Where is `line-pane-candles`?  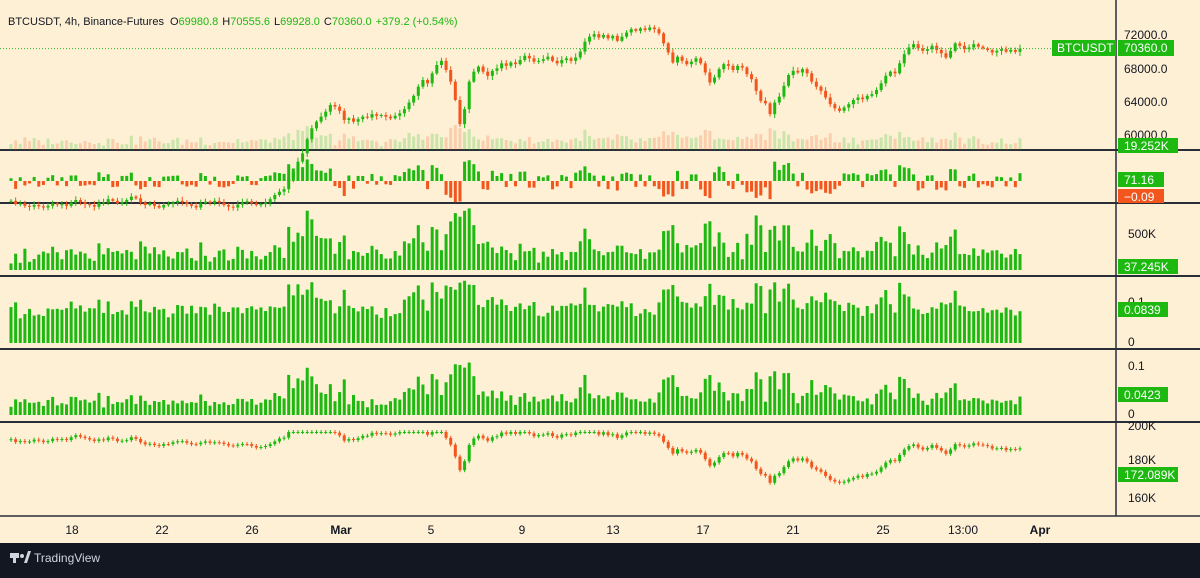 line-pane-candles is located at coordinates (515, 457).